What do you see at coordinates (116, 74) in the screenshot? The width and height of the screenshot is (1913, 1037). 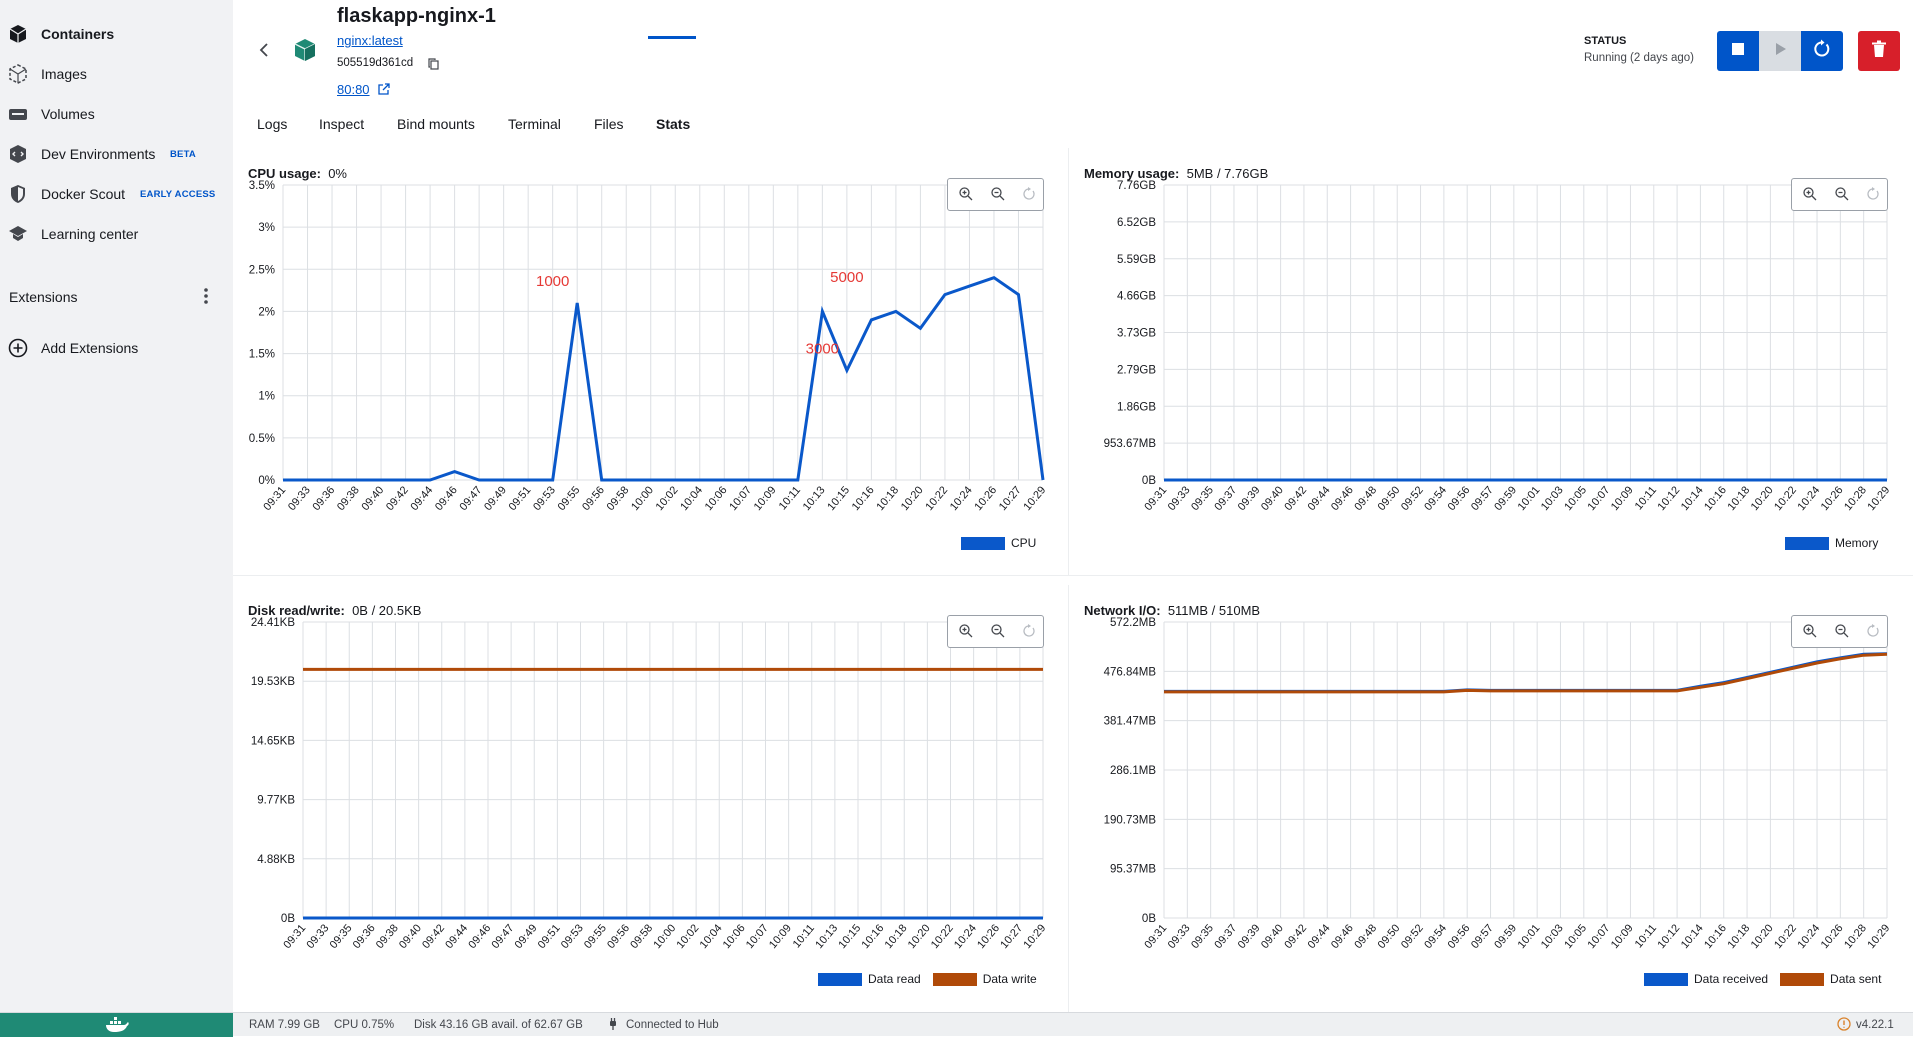 I see `sidebar-item-images: Images` at bounding box center [116, 74].